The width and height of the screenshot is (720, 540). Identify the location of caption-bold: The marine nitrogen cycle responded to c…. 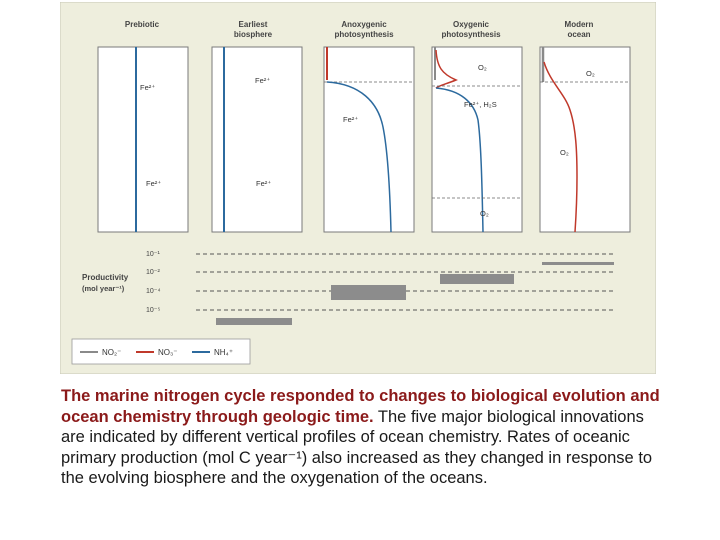
(360, 406).